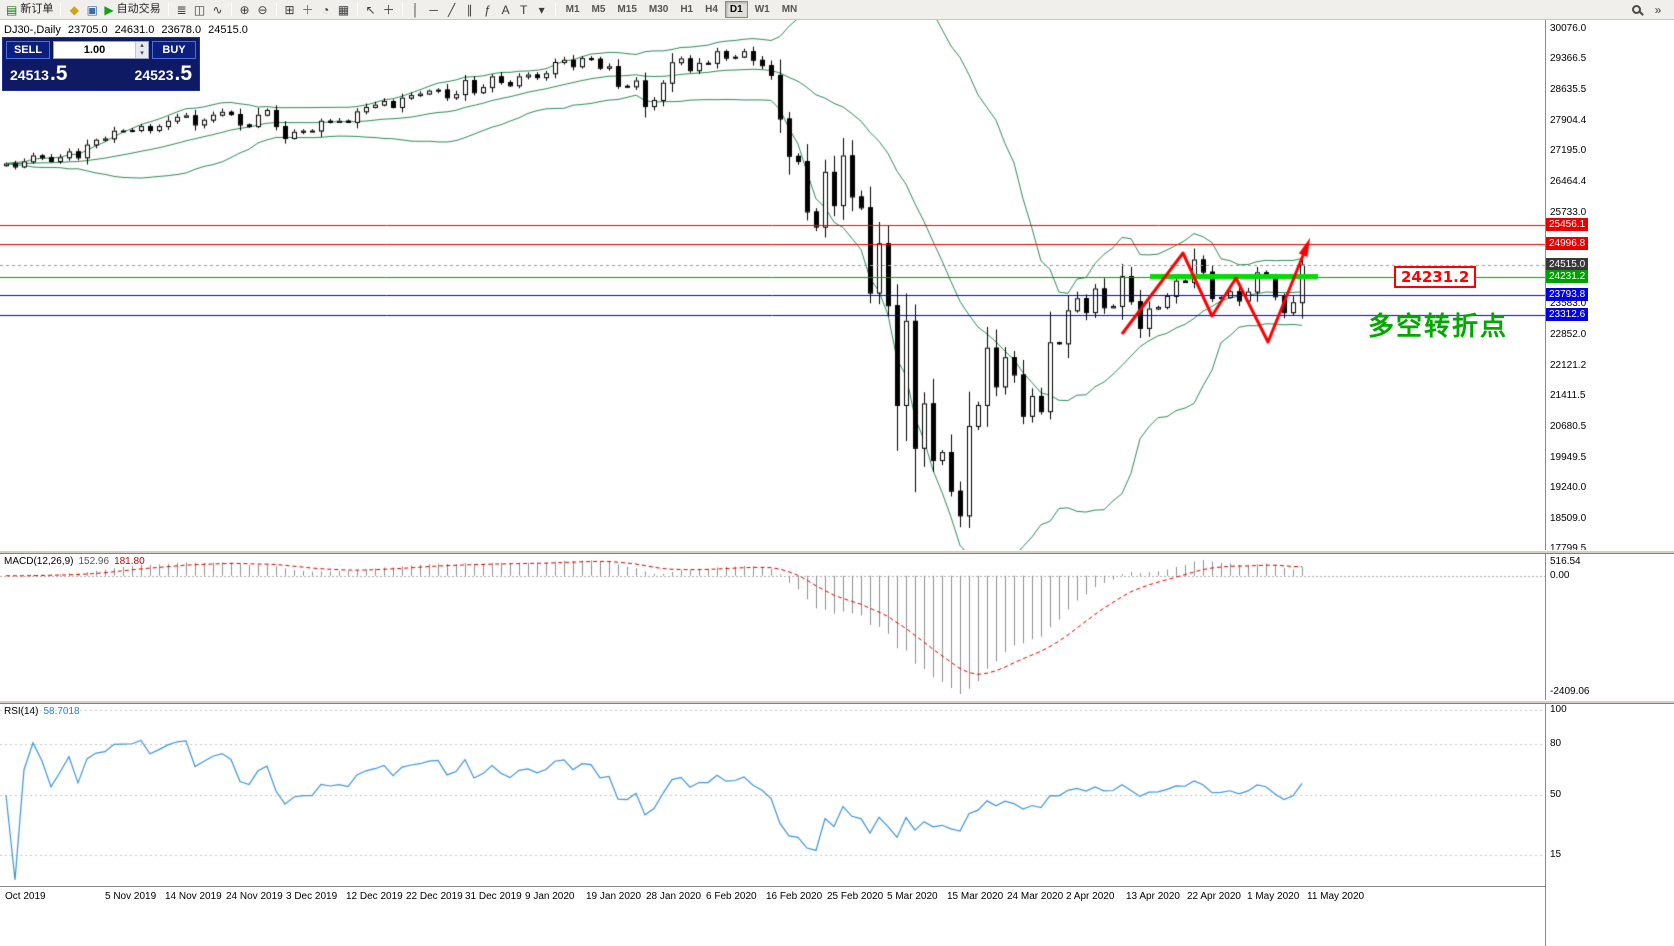 Image resolution: width=1674 pixels, height=946 pixels. What do you see at coordinates (855, 896) in the screenshot?
I see `time-label: 25 Feb 2020` at bounding box center [855, 896].